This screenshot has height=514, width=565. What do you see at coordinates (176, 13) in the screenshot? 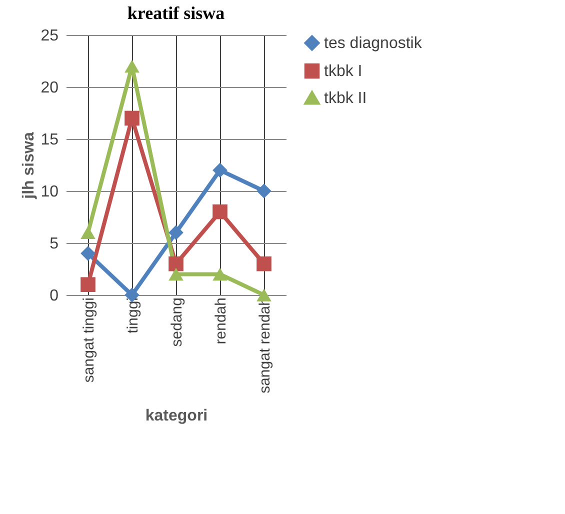
I see `chart-title: kreatif siswa` at bounding box center [176, 13].